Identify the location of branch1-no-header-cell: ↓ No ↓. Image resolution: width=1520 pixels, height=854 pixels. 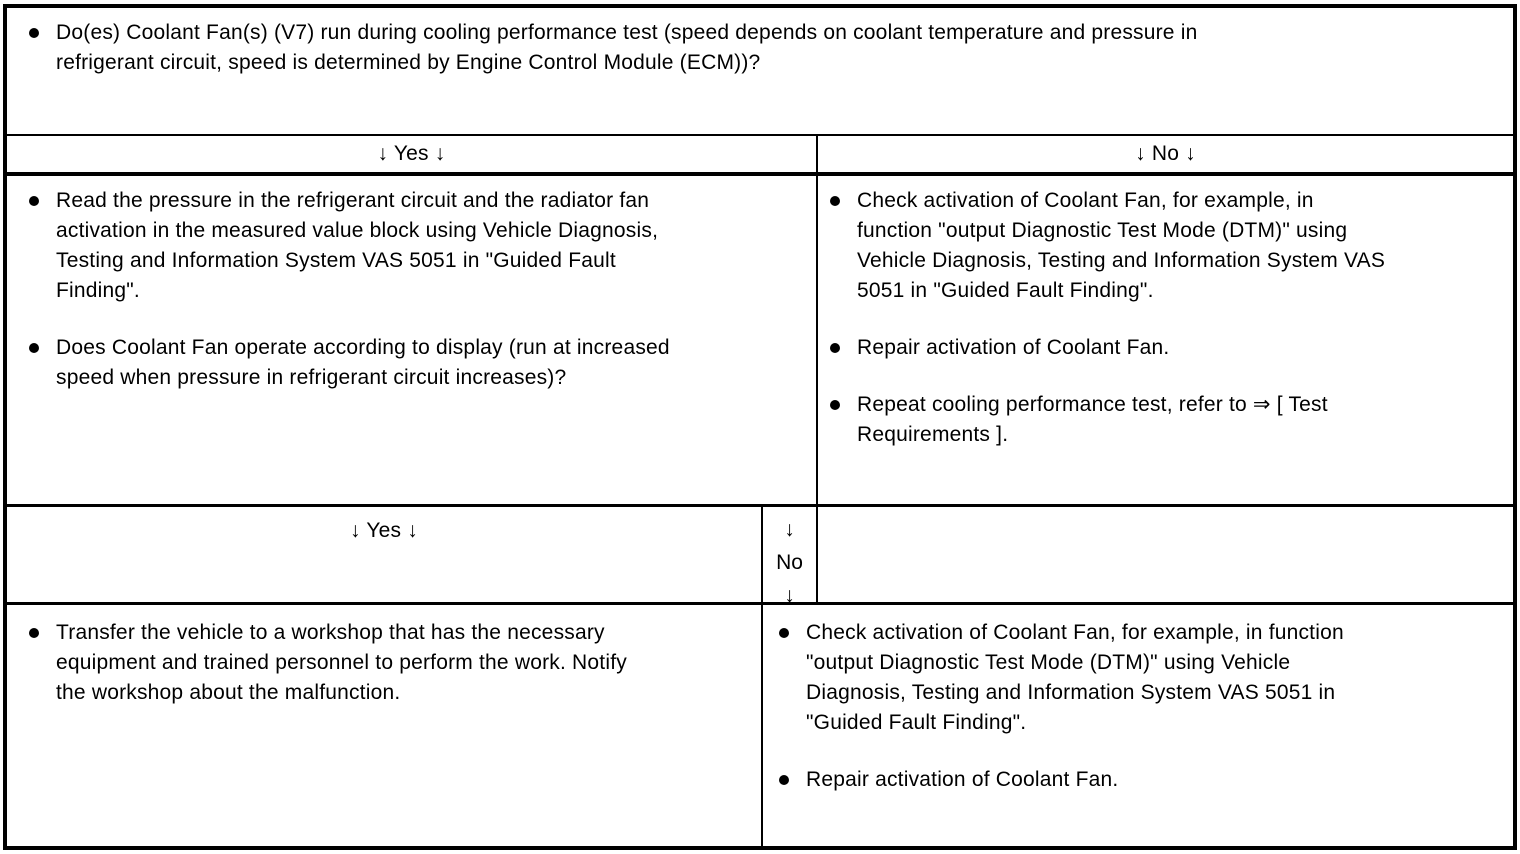
(1165, 153).